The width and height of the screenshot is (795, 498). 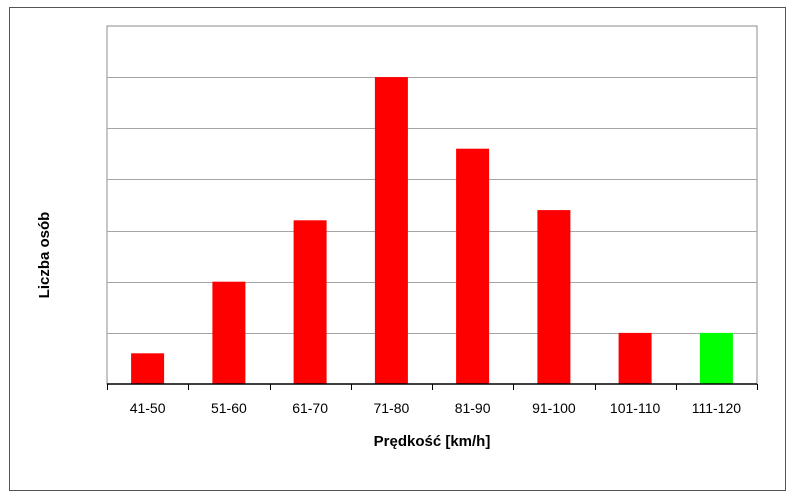 What do you see at coordinates (432, 386) in the screenshot?
I see `x-axis` at bounding box center [432, 386].